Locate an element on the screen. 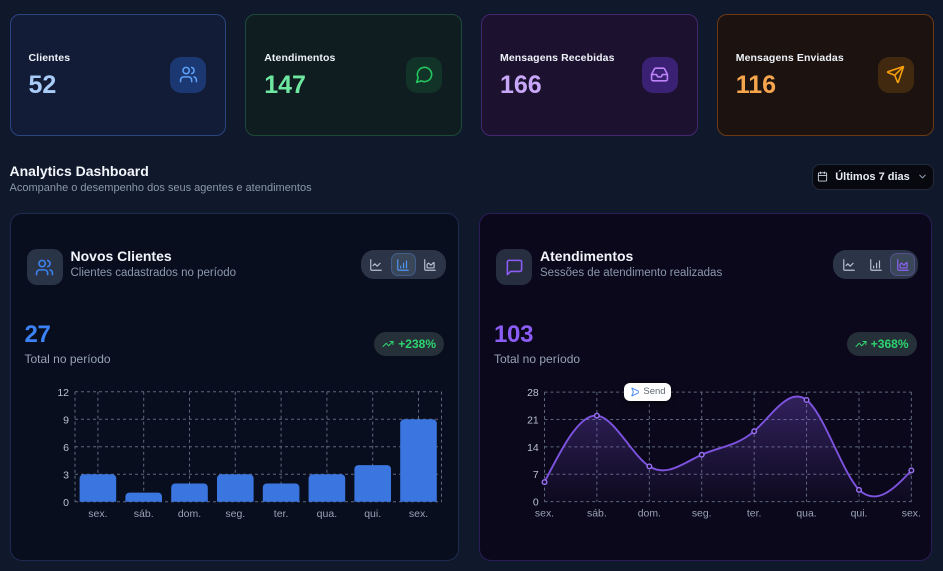 The width and height of the screenshot is (943, 571). svg-text: 21 is located at coordinates (533, 420).